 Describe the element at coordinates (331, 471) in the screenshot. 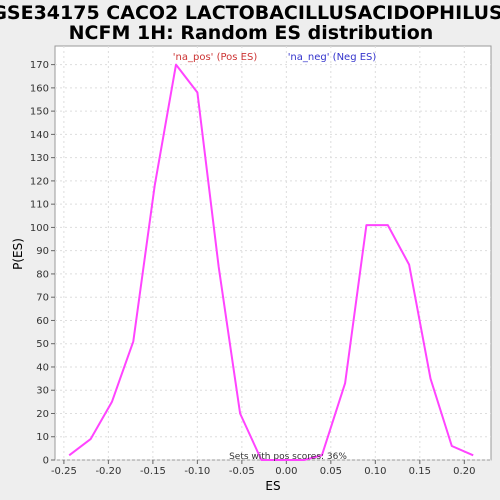

I see `x-tick-label: 0.05` at that location.